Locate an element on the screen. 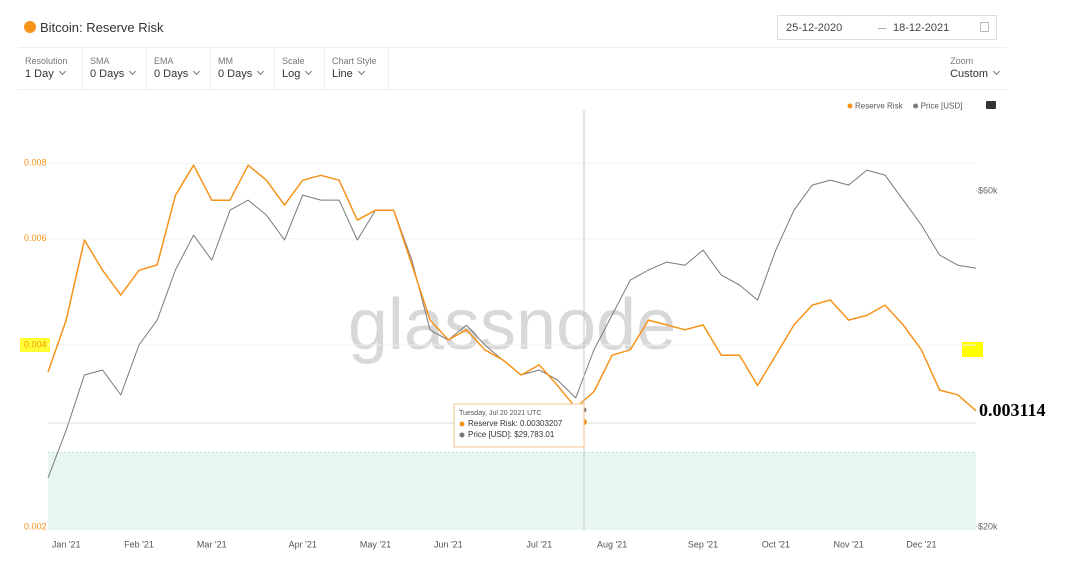 This screenshot has width=1085, height=566. x-tick-label: Jun '21 is located at coordinates (448, 544).